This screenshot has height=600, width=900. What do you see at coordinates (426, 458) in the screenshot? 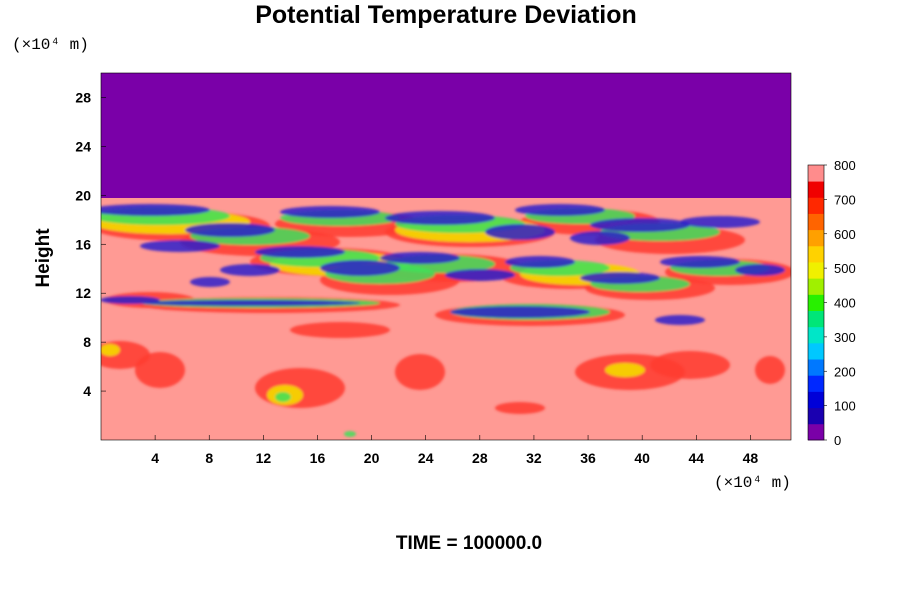
I see `x-tick-label: 24` at bounding box center [426, 458].